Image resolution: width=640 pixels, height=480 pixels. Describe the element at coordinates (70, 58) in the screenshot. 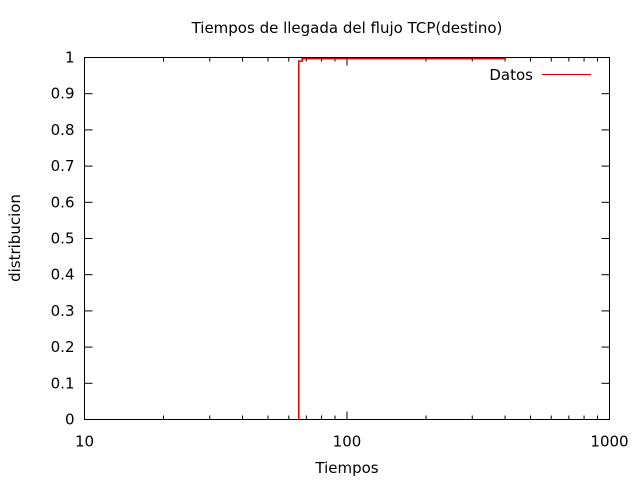

I see `y-tick-label: 1` at that location.